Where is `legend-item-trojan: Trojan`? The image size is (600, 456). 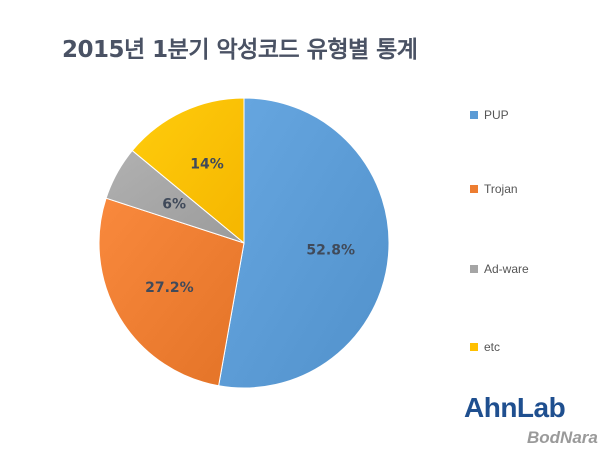
legend-item-trojan: Trojan is located at coordinates (494, 189).